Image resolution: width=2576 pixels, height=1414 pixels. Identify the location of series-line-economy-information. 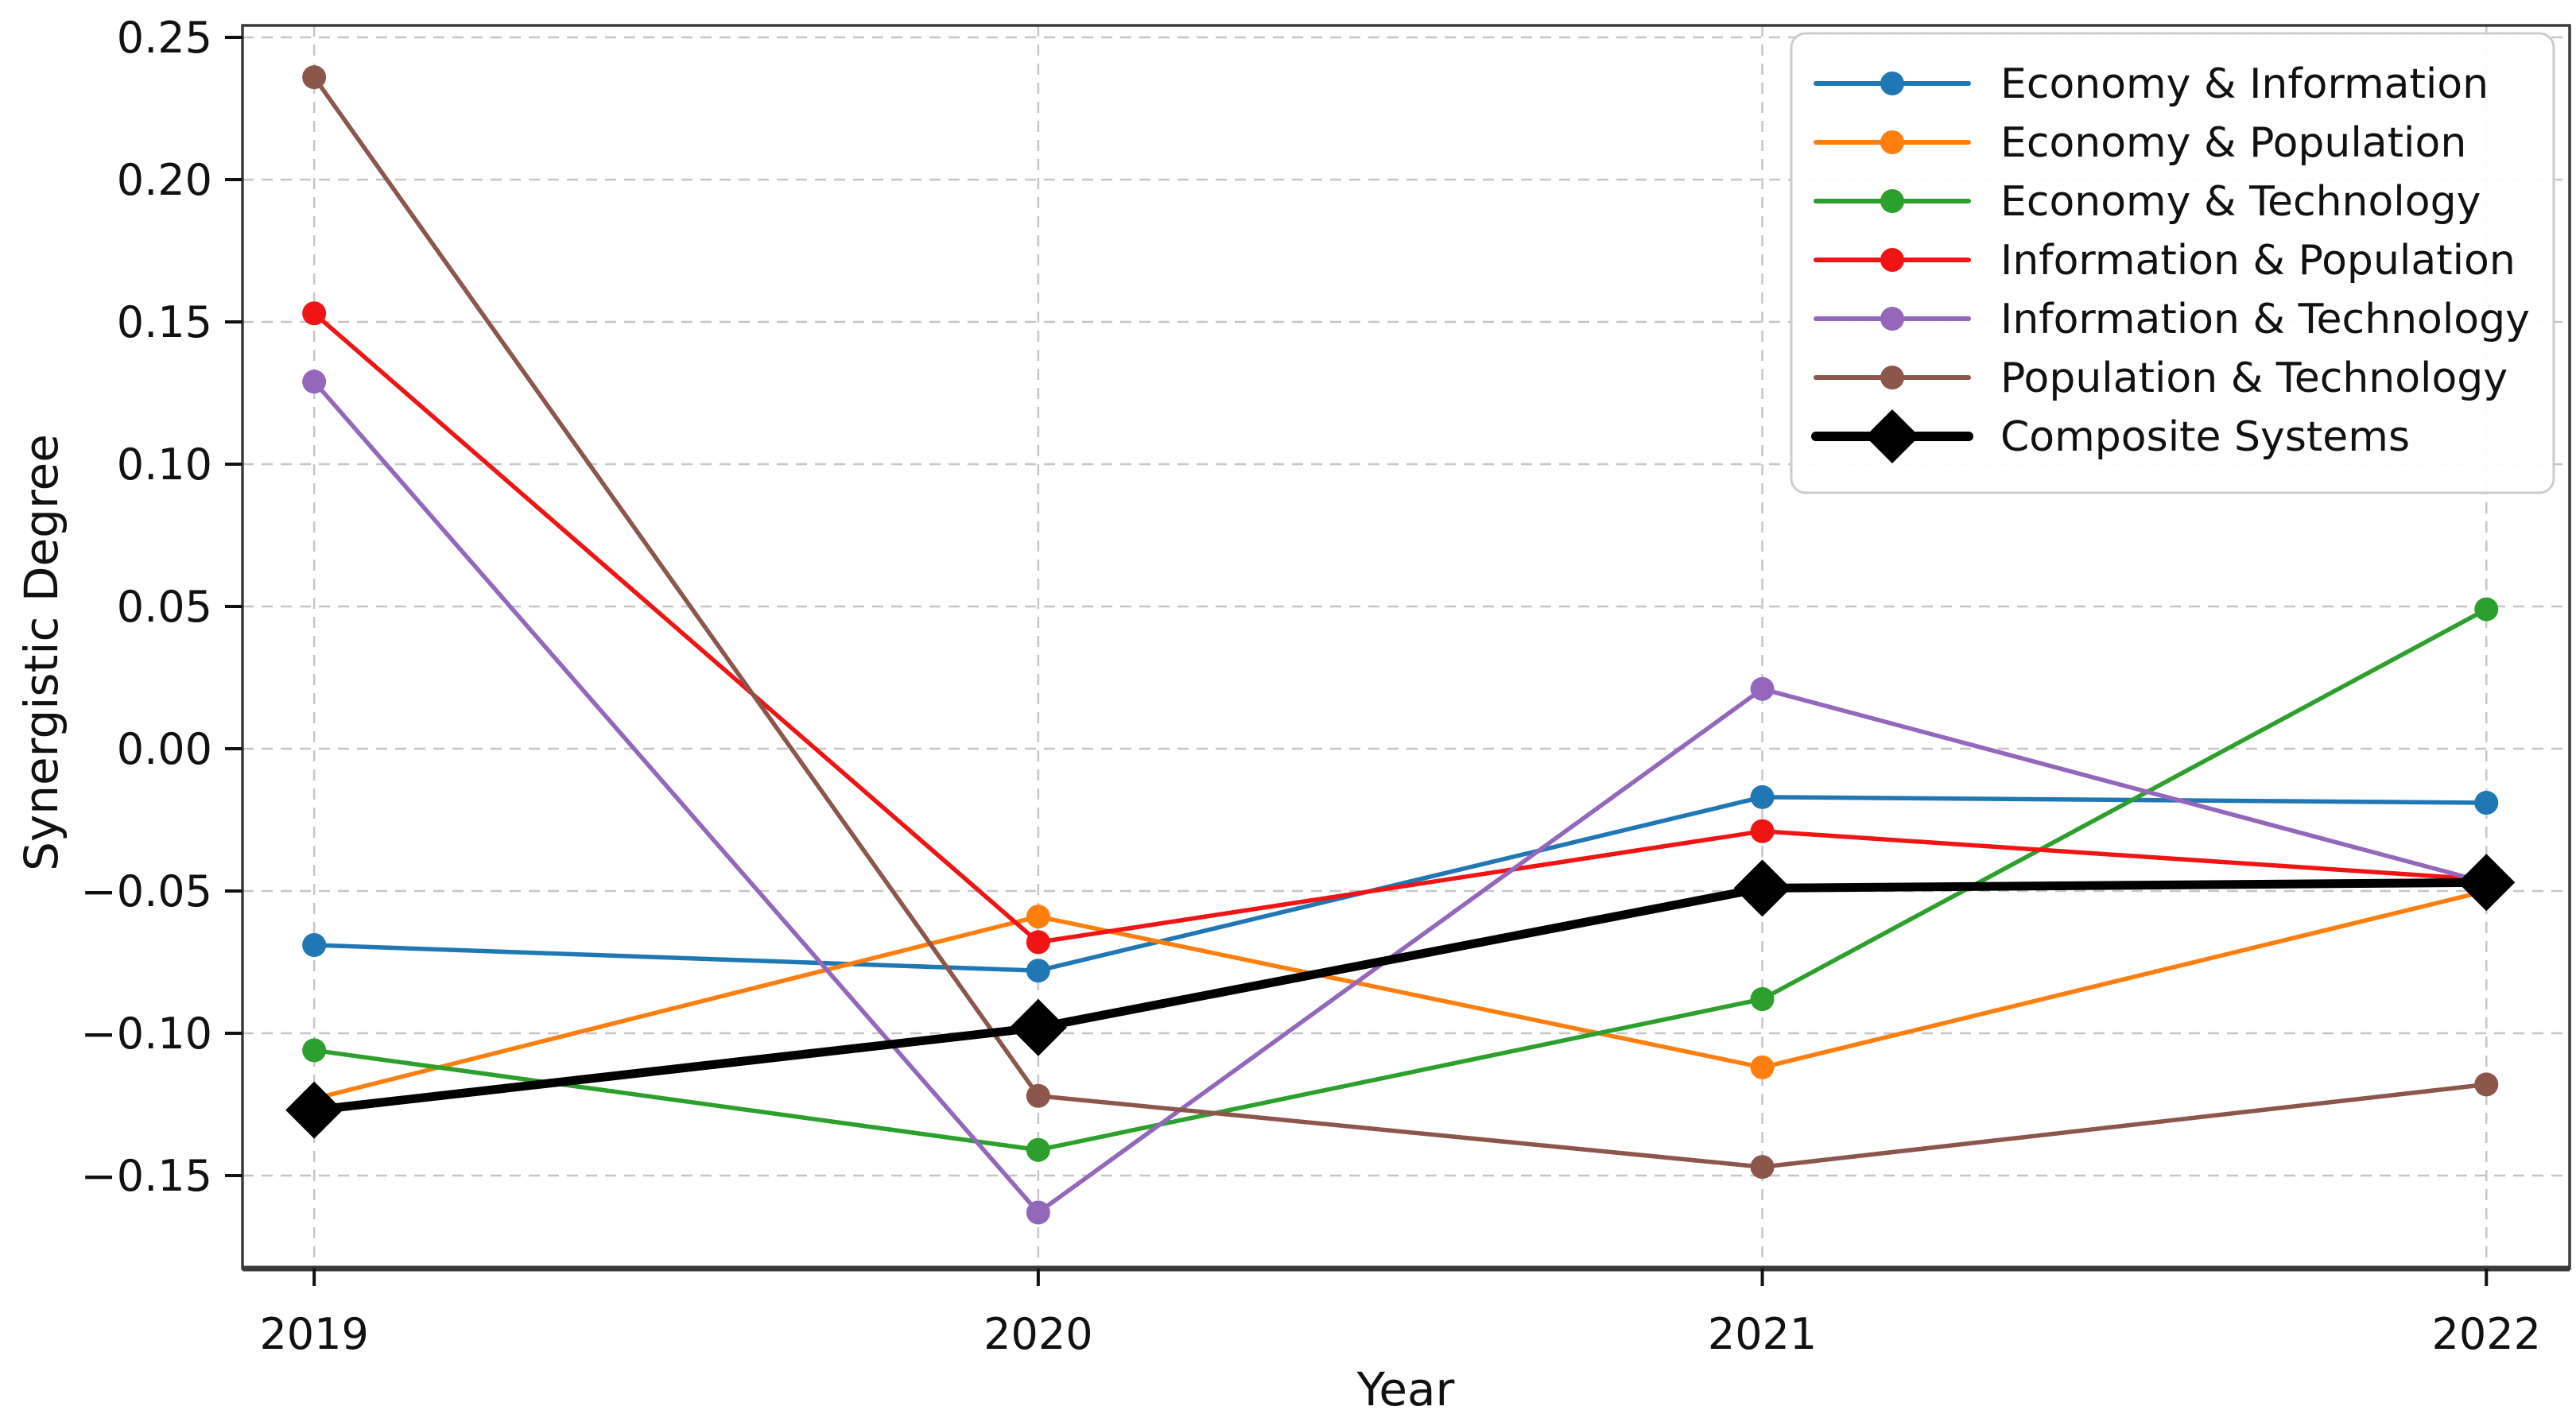
(1401, 884).